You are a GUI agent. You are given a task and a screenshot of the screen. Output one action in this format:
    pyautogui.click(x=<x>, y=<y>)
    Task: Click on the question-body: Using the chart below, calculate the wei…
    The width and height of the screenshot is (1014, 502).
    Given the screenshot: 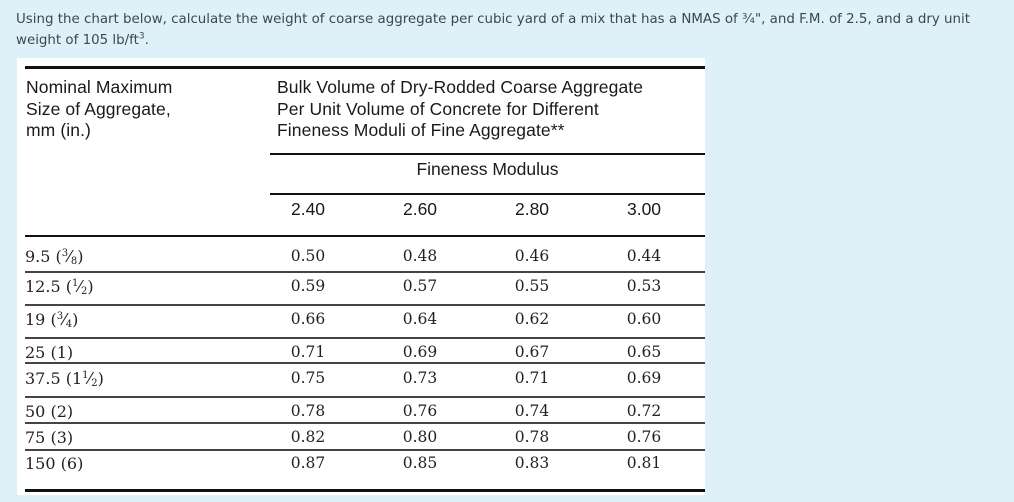 What is the action you would take?
    pyautogui.click(x=493, y=30)
    